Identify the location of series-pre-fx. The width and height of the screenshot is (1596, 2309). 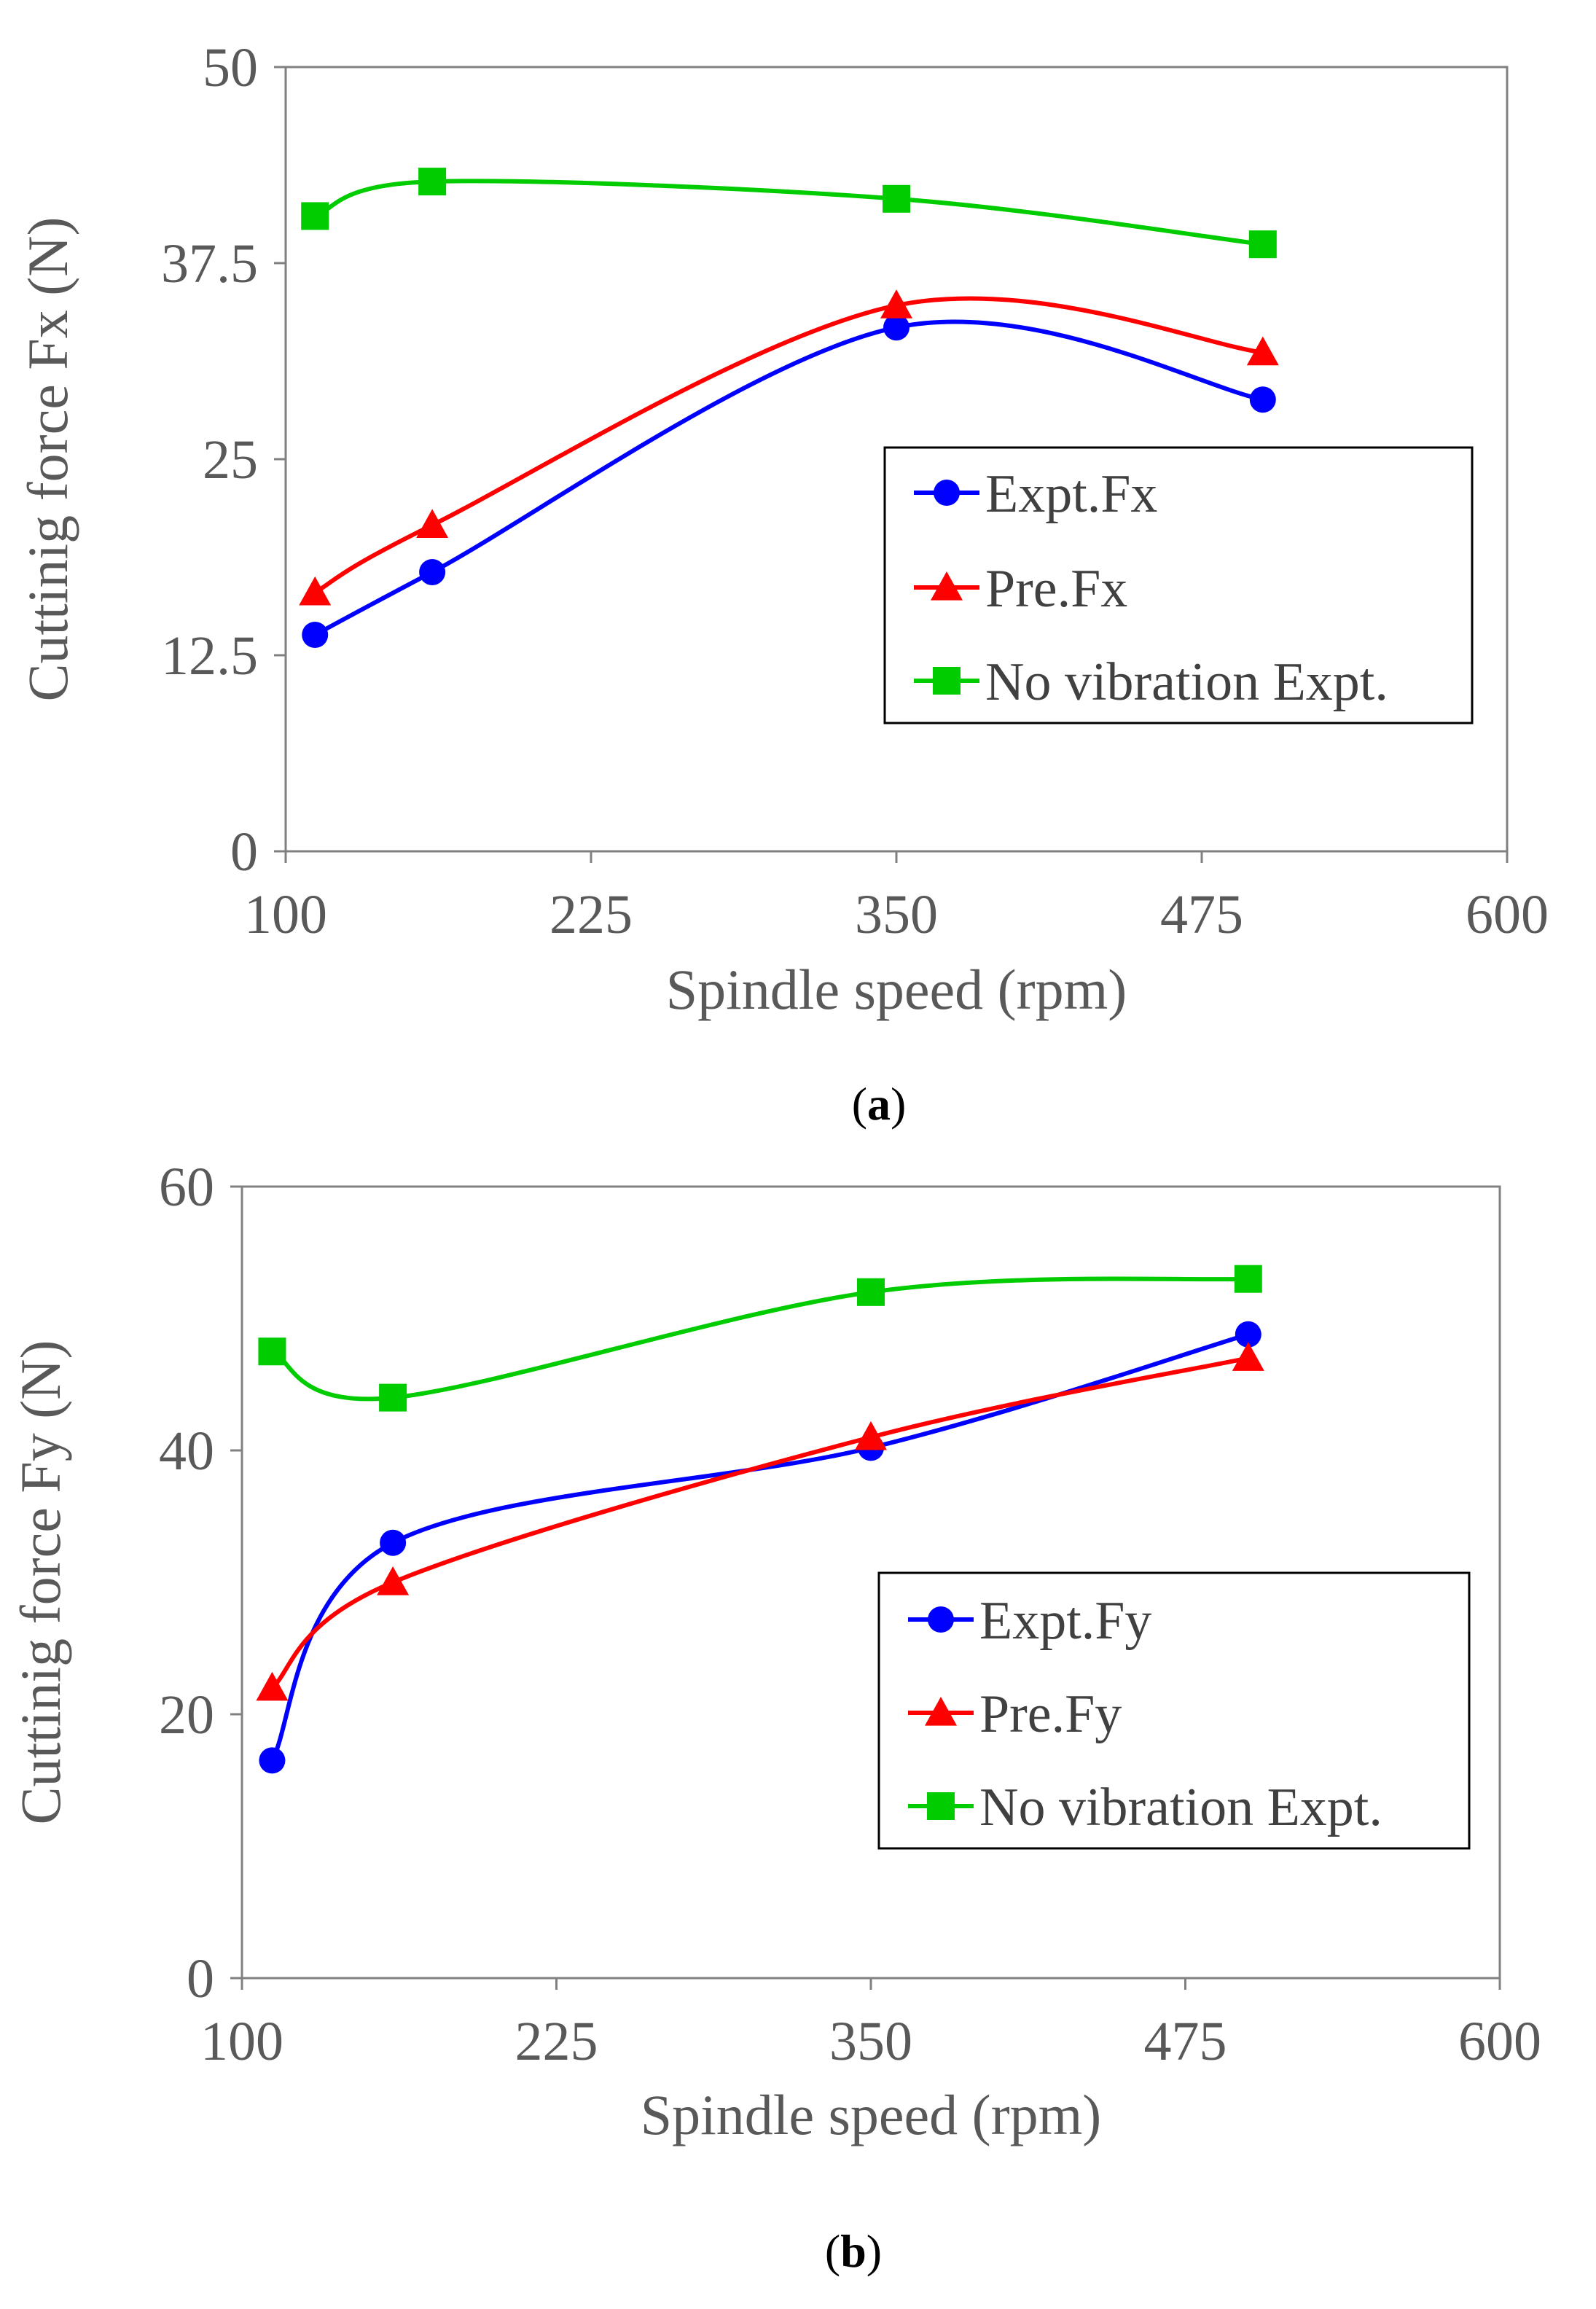
(789, 447).